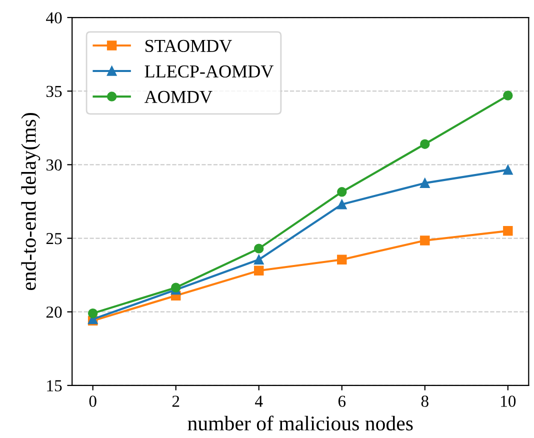 The width and height of the screenshot is (534, 438). What do you see at coordinates (178, 97) in the screenshot?
I see `legend-label: AOMDV` at bounding box center [178, 97].